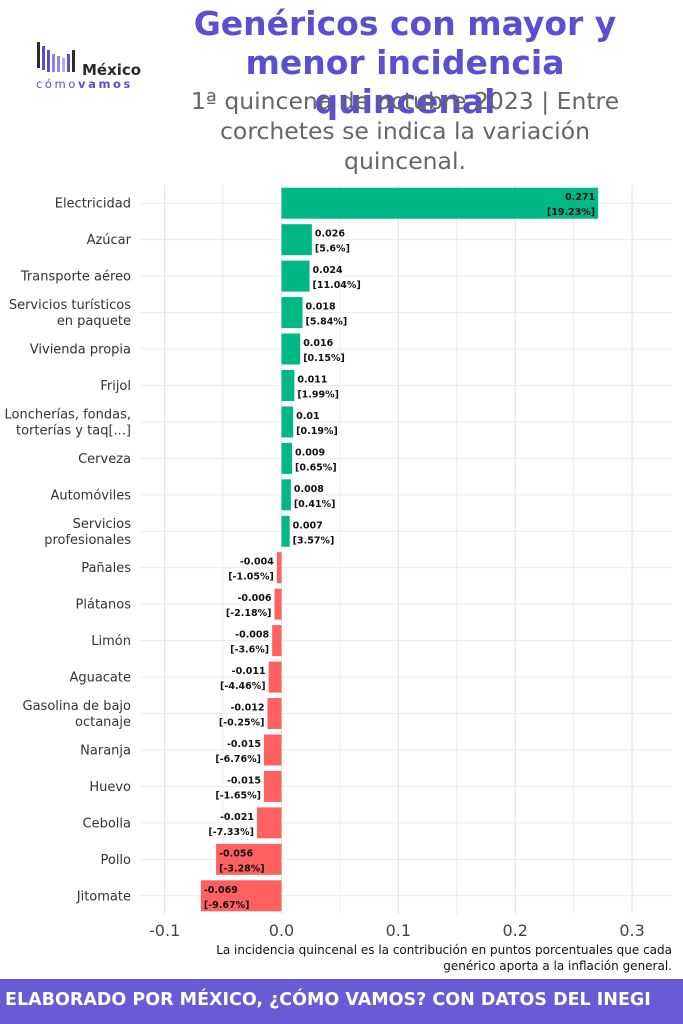 This screenshot has height=1024, width=683. I want to click on category-label-line: en paquete, so click(94, 321).